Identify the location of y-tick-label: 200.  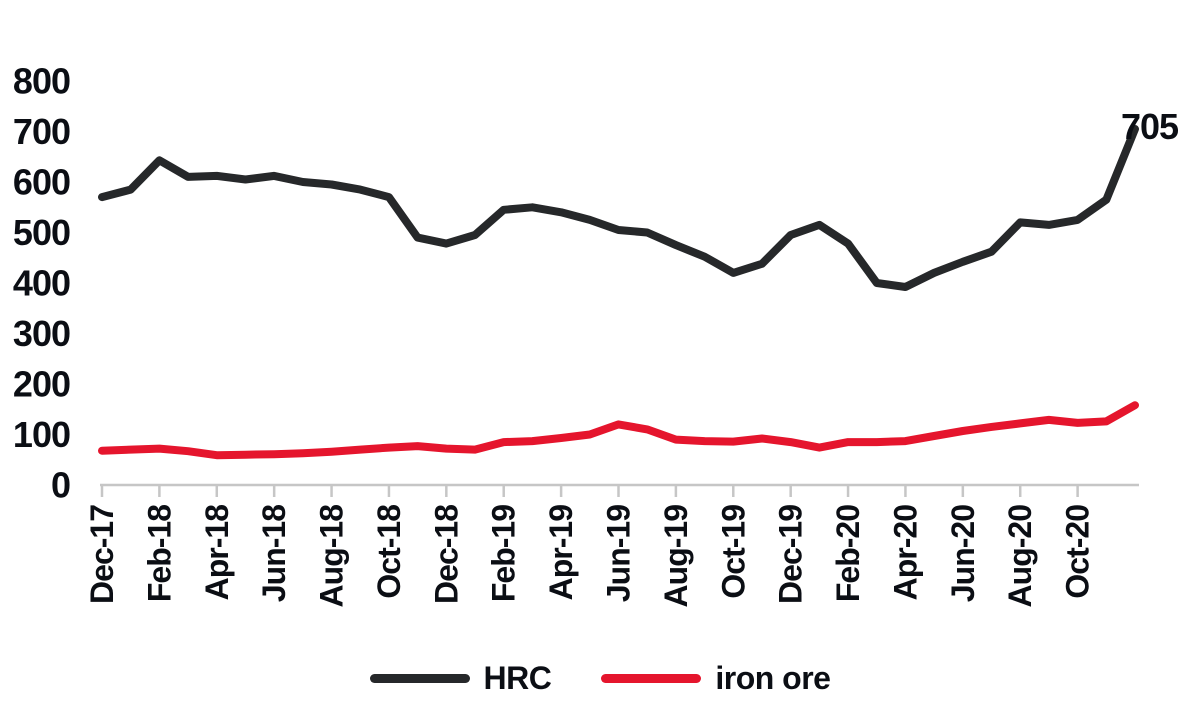
(41, 384).